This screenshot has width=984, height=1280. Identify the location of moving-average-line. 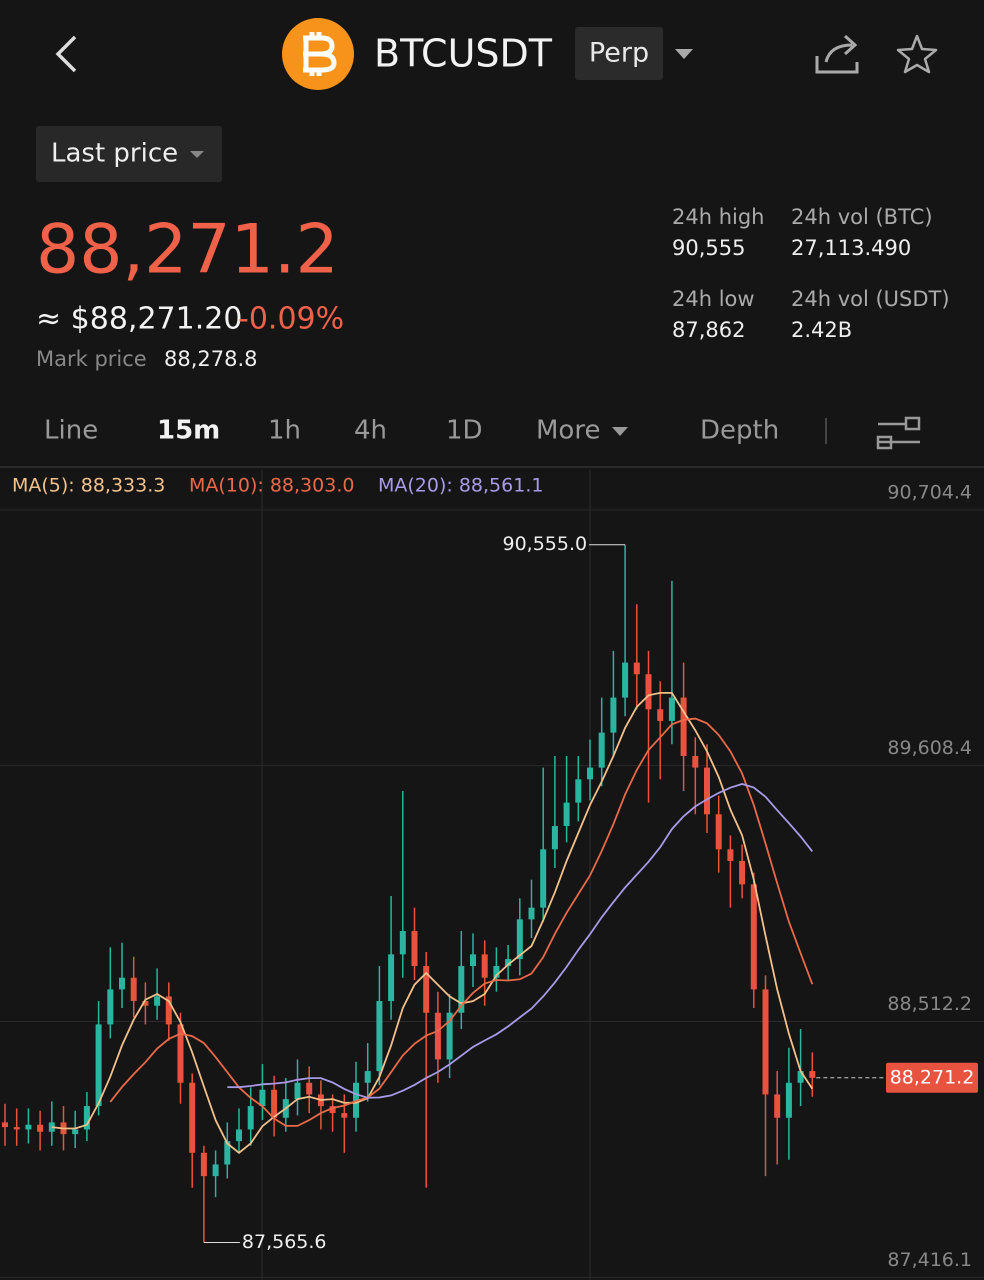
(520, 941).